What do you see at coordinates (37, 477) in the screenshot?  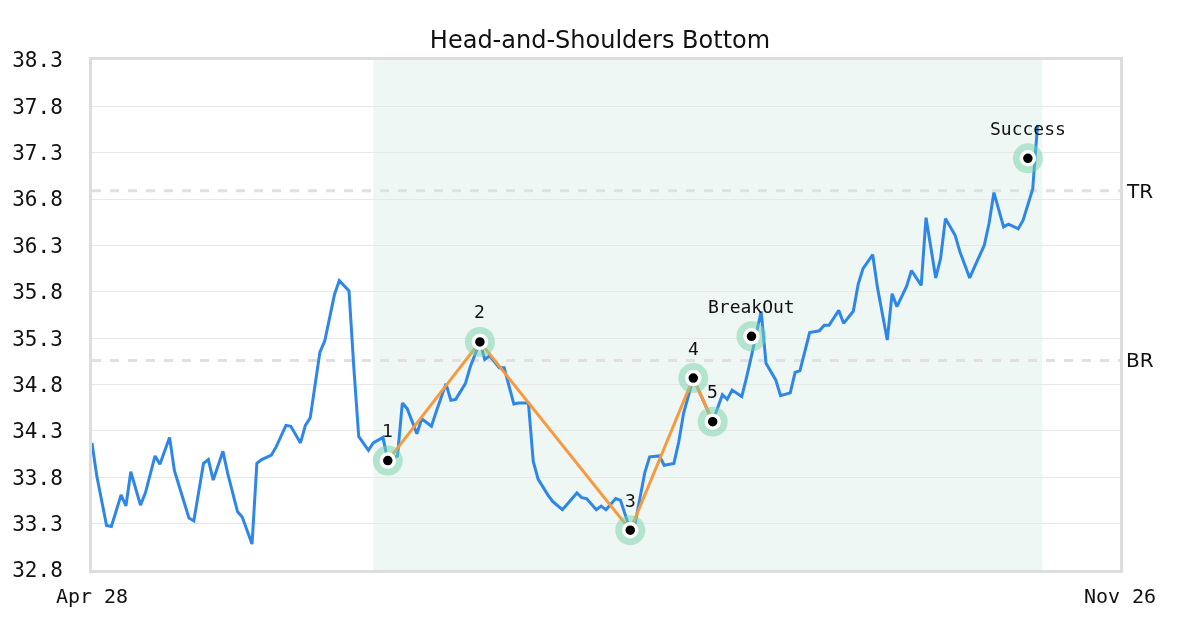 I see `y-tick-label: 33.8` at bounding box center [37, 477].